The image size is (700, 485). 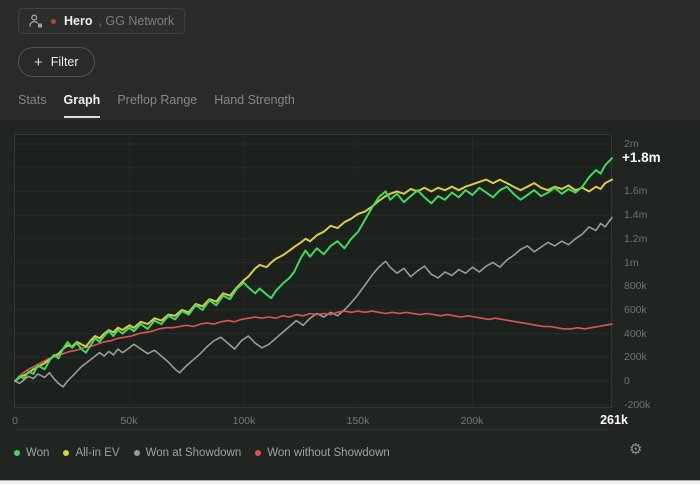 What do you see at coordinates (641, 157) in the screenshot?
I see `current-value-label: +1.8m` at bounding box center [641, 157].